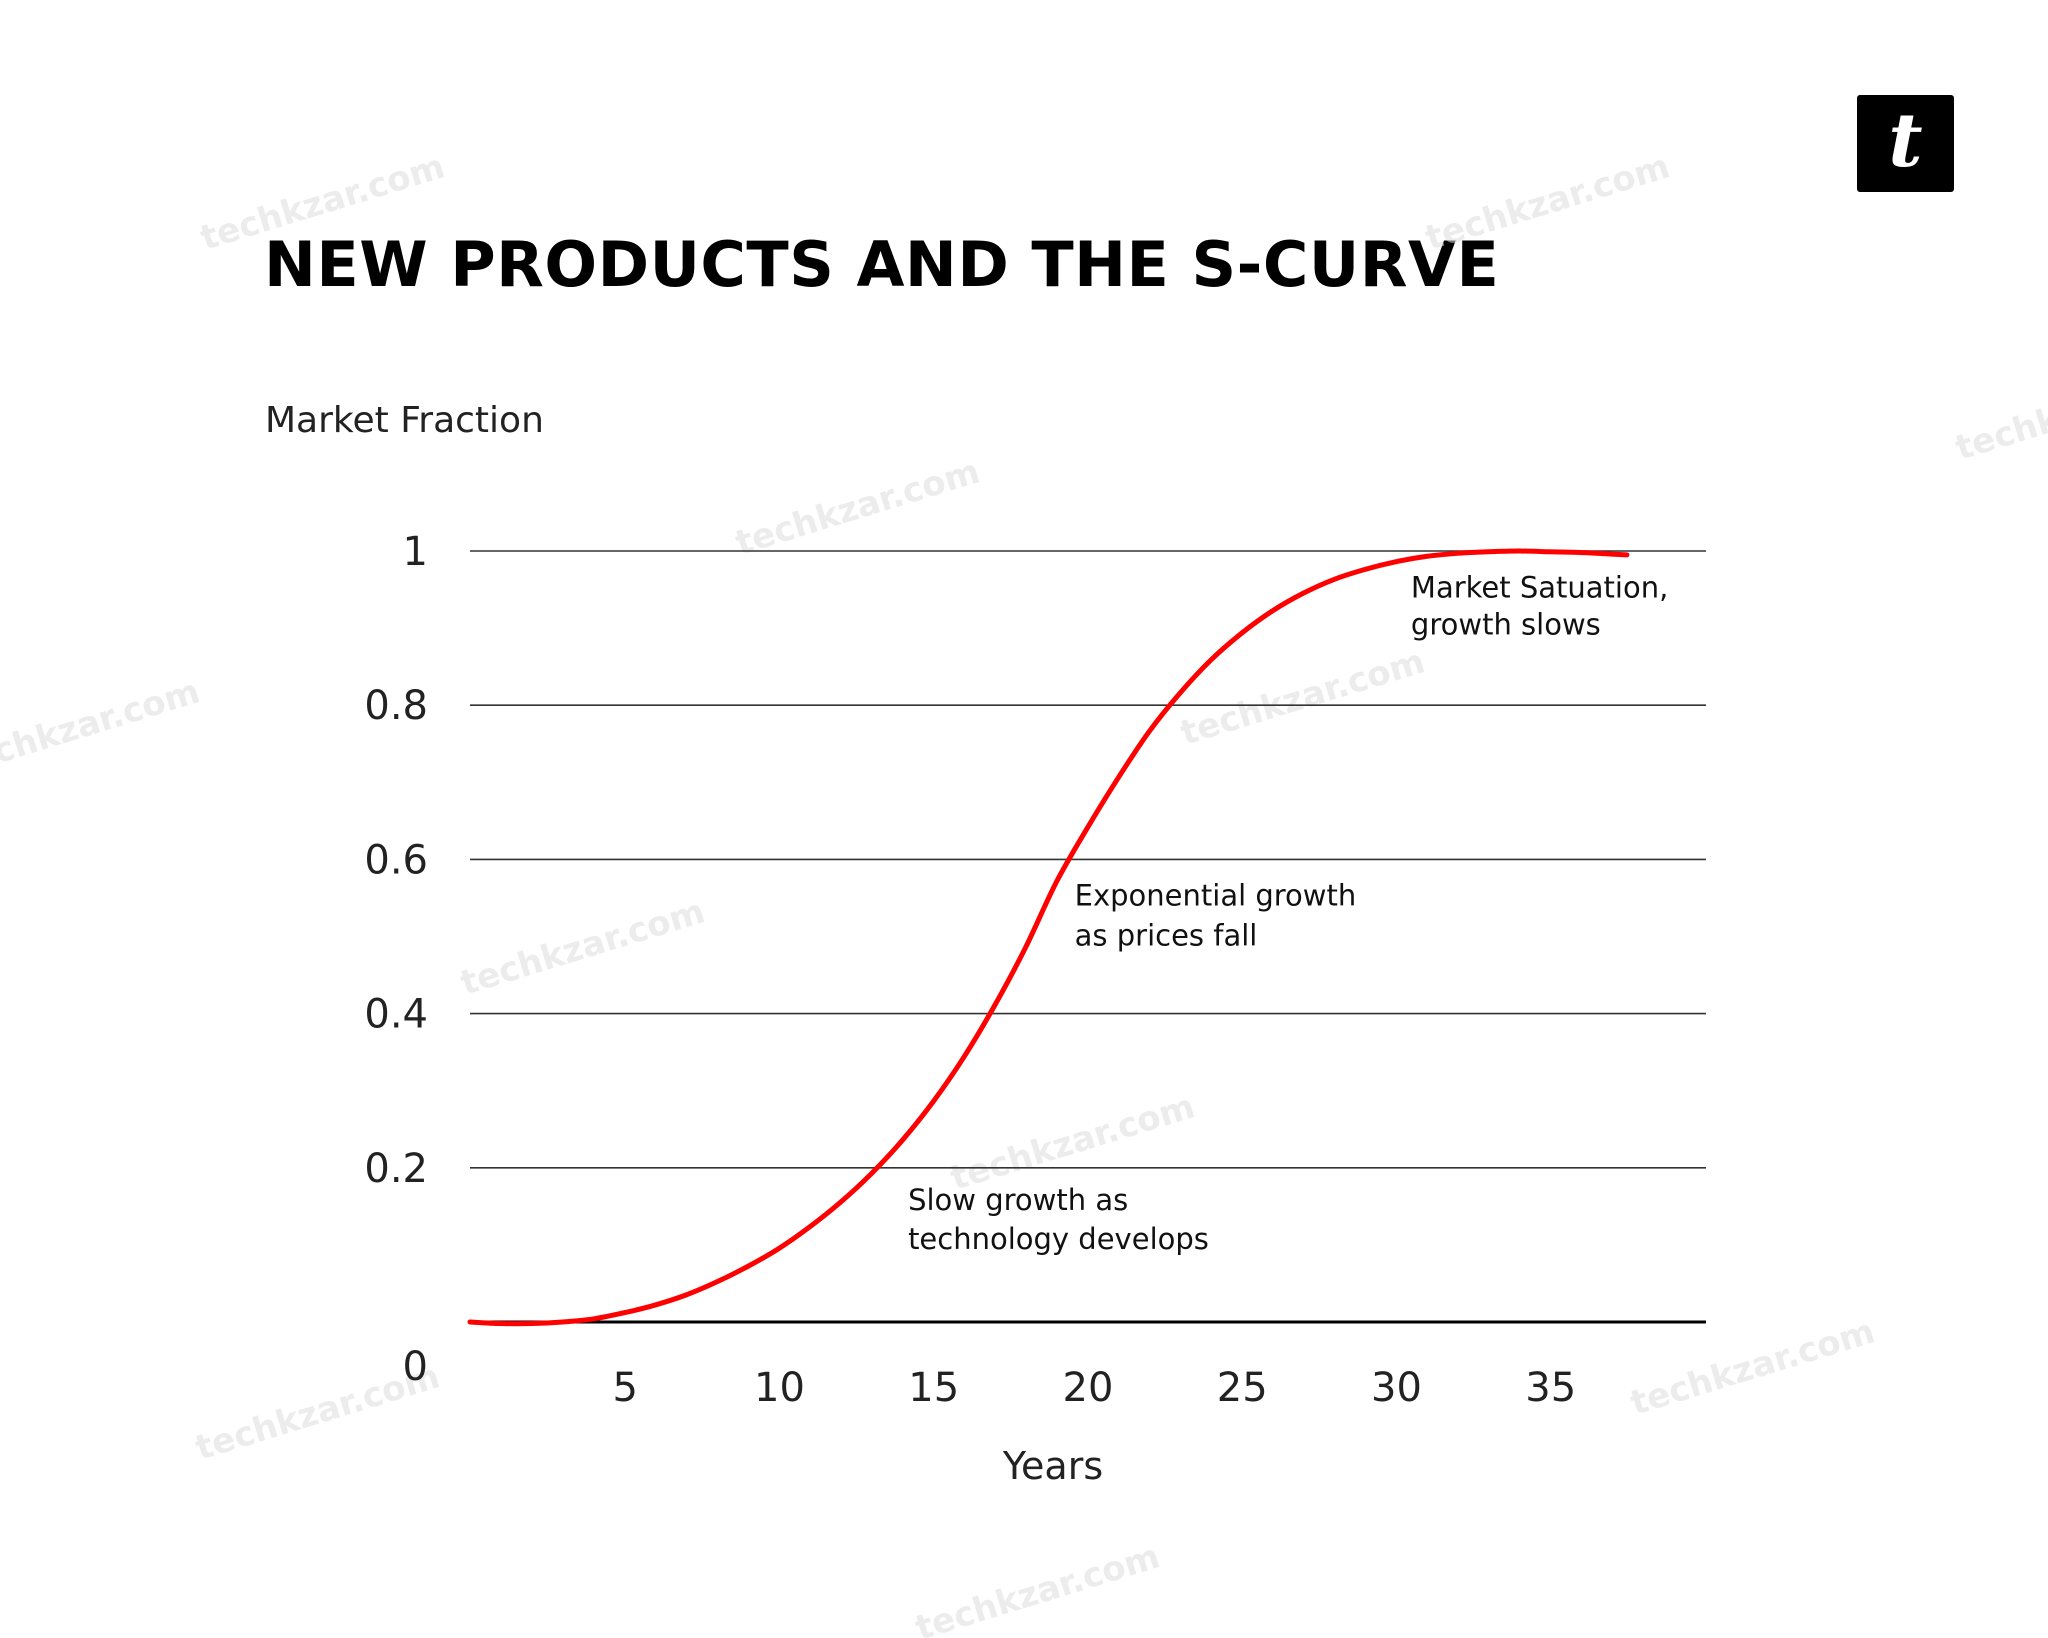 The image size is (2048, 1638). What do you see at coordinates (882, 264) in the screenshot?
I see `chart-title: NEW PRODUCTS AND THE S-CURVE` at bounding box center [882, 264].